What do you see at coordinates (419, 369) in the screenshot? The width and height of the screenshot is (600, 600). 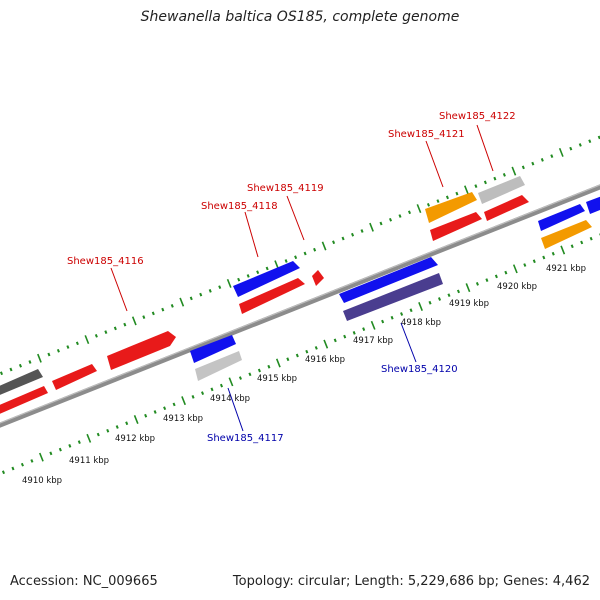 I see `gene-label: Shew185_4120` at bounding box center [419, 369].